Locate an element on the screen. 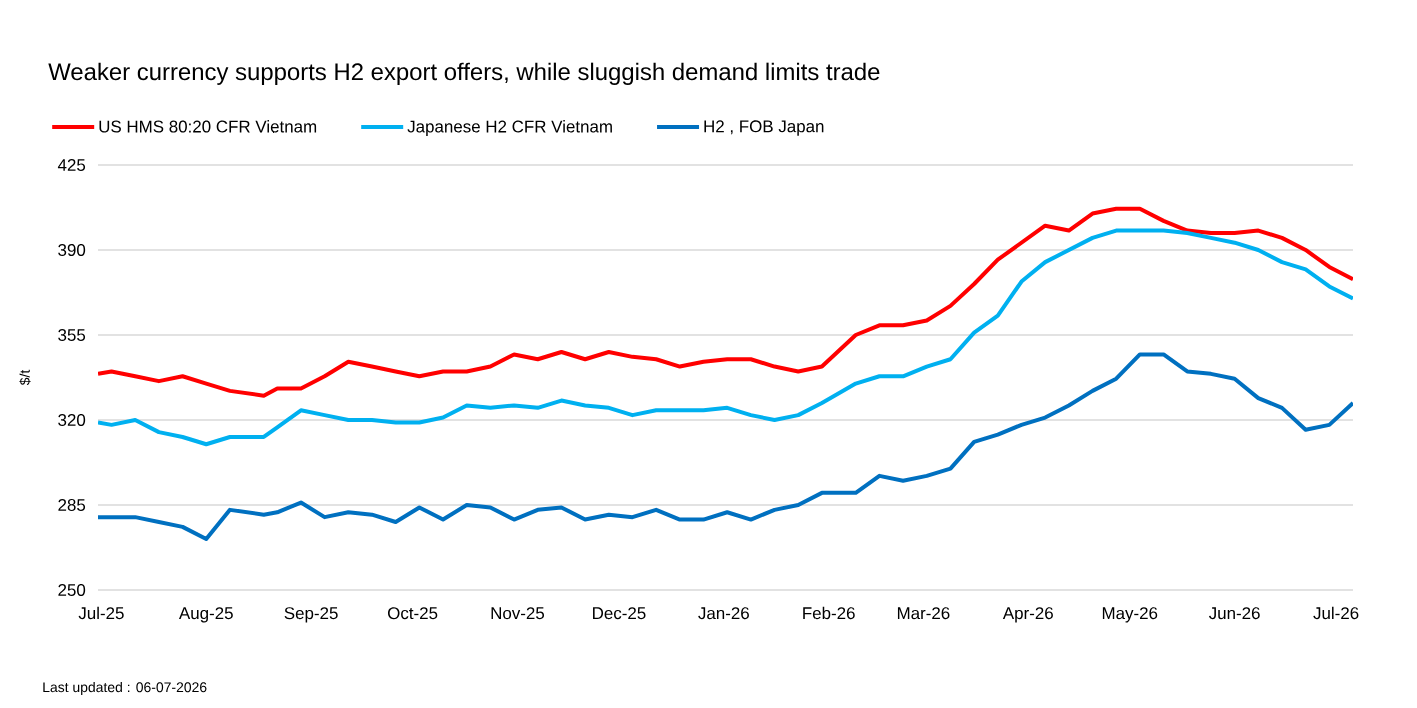 The width and height of the screenshot is (1417, 708). x-tick-label: Jun-26 is located at coordinates (1234, 613).